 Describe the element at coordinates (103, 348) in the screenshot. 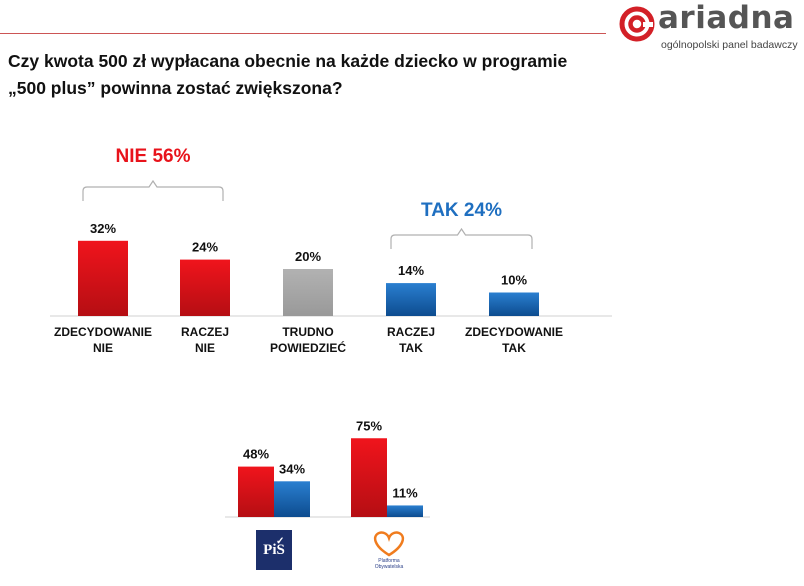

I see `category-label-0-1: NIE` at that location.